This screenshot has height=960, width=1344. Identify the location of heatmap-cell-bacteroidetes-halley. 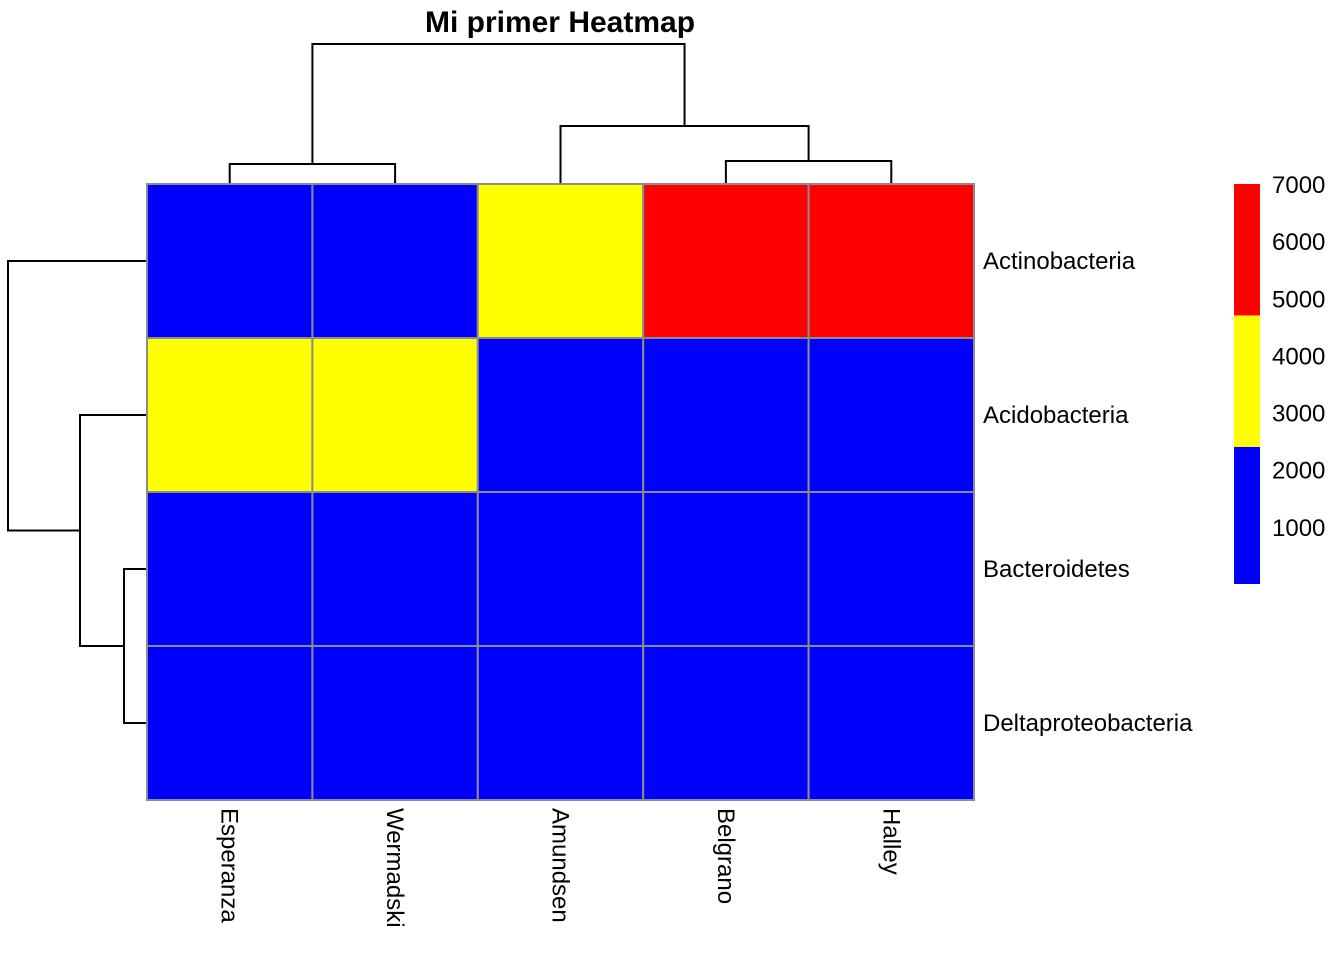
(891, 569).